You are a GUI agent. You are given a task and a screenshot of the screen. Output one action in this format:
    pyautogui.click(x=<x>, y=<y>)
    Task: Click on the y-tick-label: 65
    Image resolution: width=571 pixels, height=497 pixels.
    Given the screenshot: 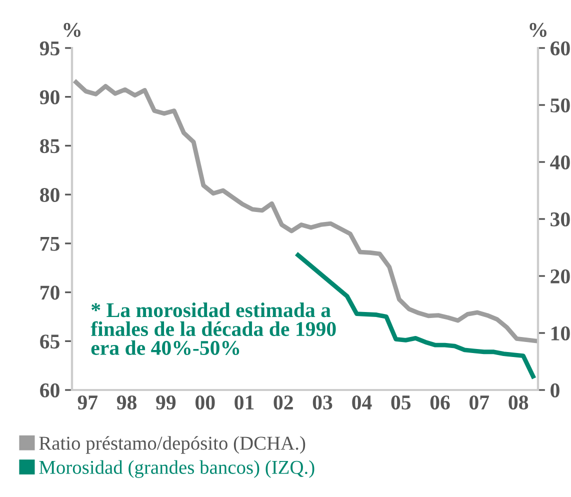 What is the action you would take?
    pyautogui.click(x=50, y=341)
    